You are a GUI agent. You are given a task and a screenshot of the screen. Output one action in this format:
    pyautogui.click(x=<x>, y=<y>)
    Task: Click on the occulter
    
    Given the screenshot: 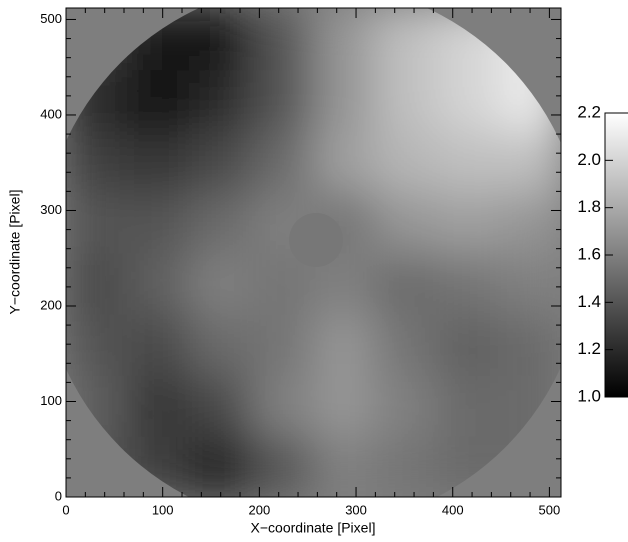 What is the action you would take?
    pyautogui.click(x=316, y=240)
    